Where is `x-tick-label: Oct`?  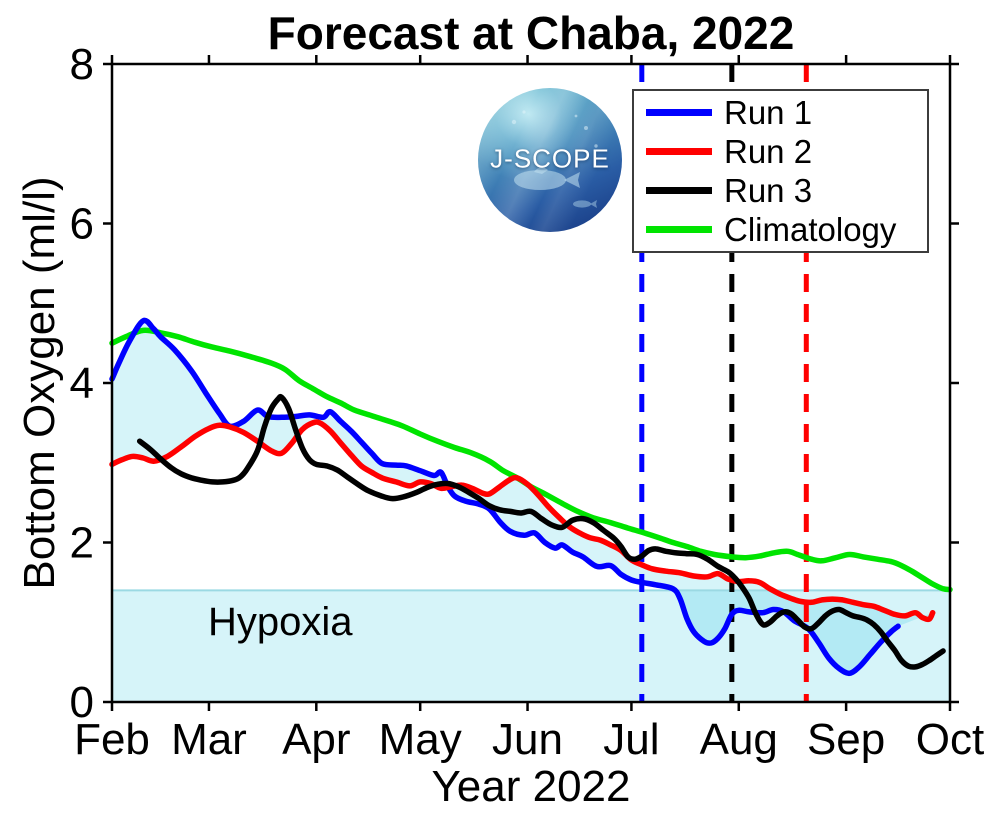
x-tick-label: Oct is located at coordinates (950, 739).